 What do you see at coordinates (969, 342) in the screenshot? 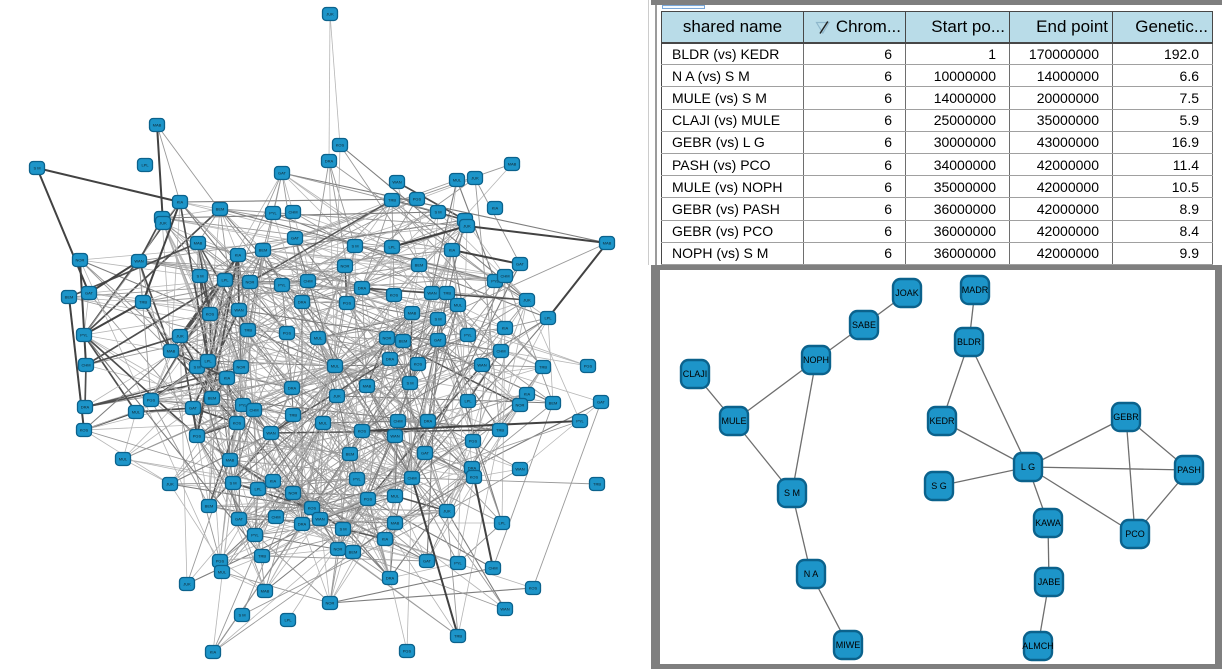
I see `svg-text: BLDR` at bounding box center [969, 342].